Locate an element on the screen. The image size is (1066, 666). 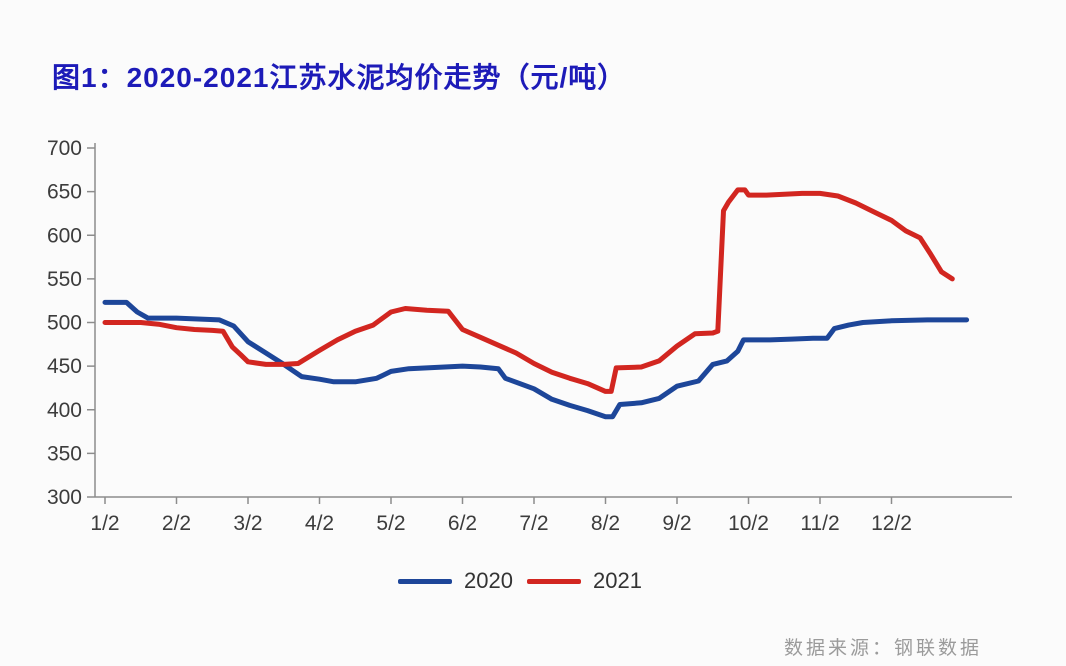
y-axis-ticks: 300 350 400 450 500 550 600 650 700 is located at coordinates (71, 323).